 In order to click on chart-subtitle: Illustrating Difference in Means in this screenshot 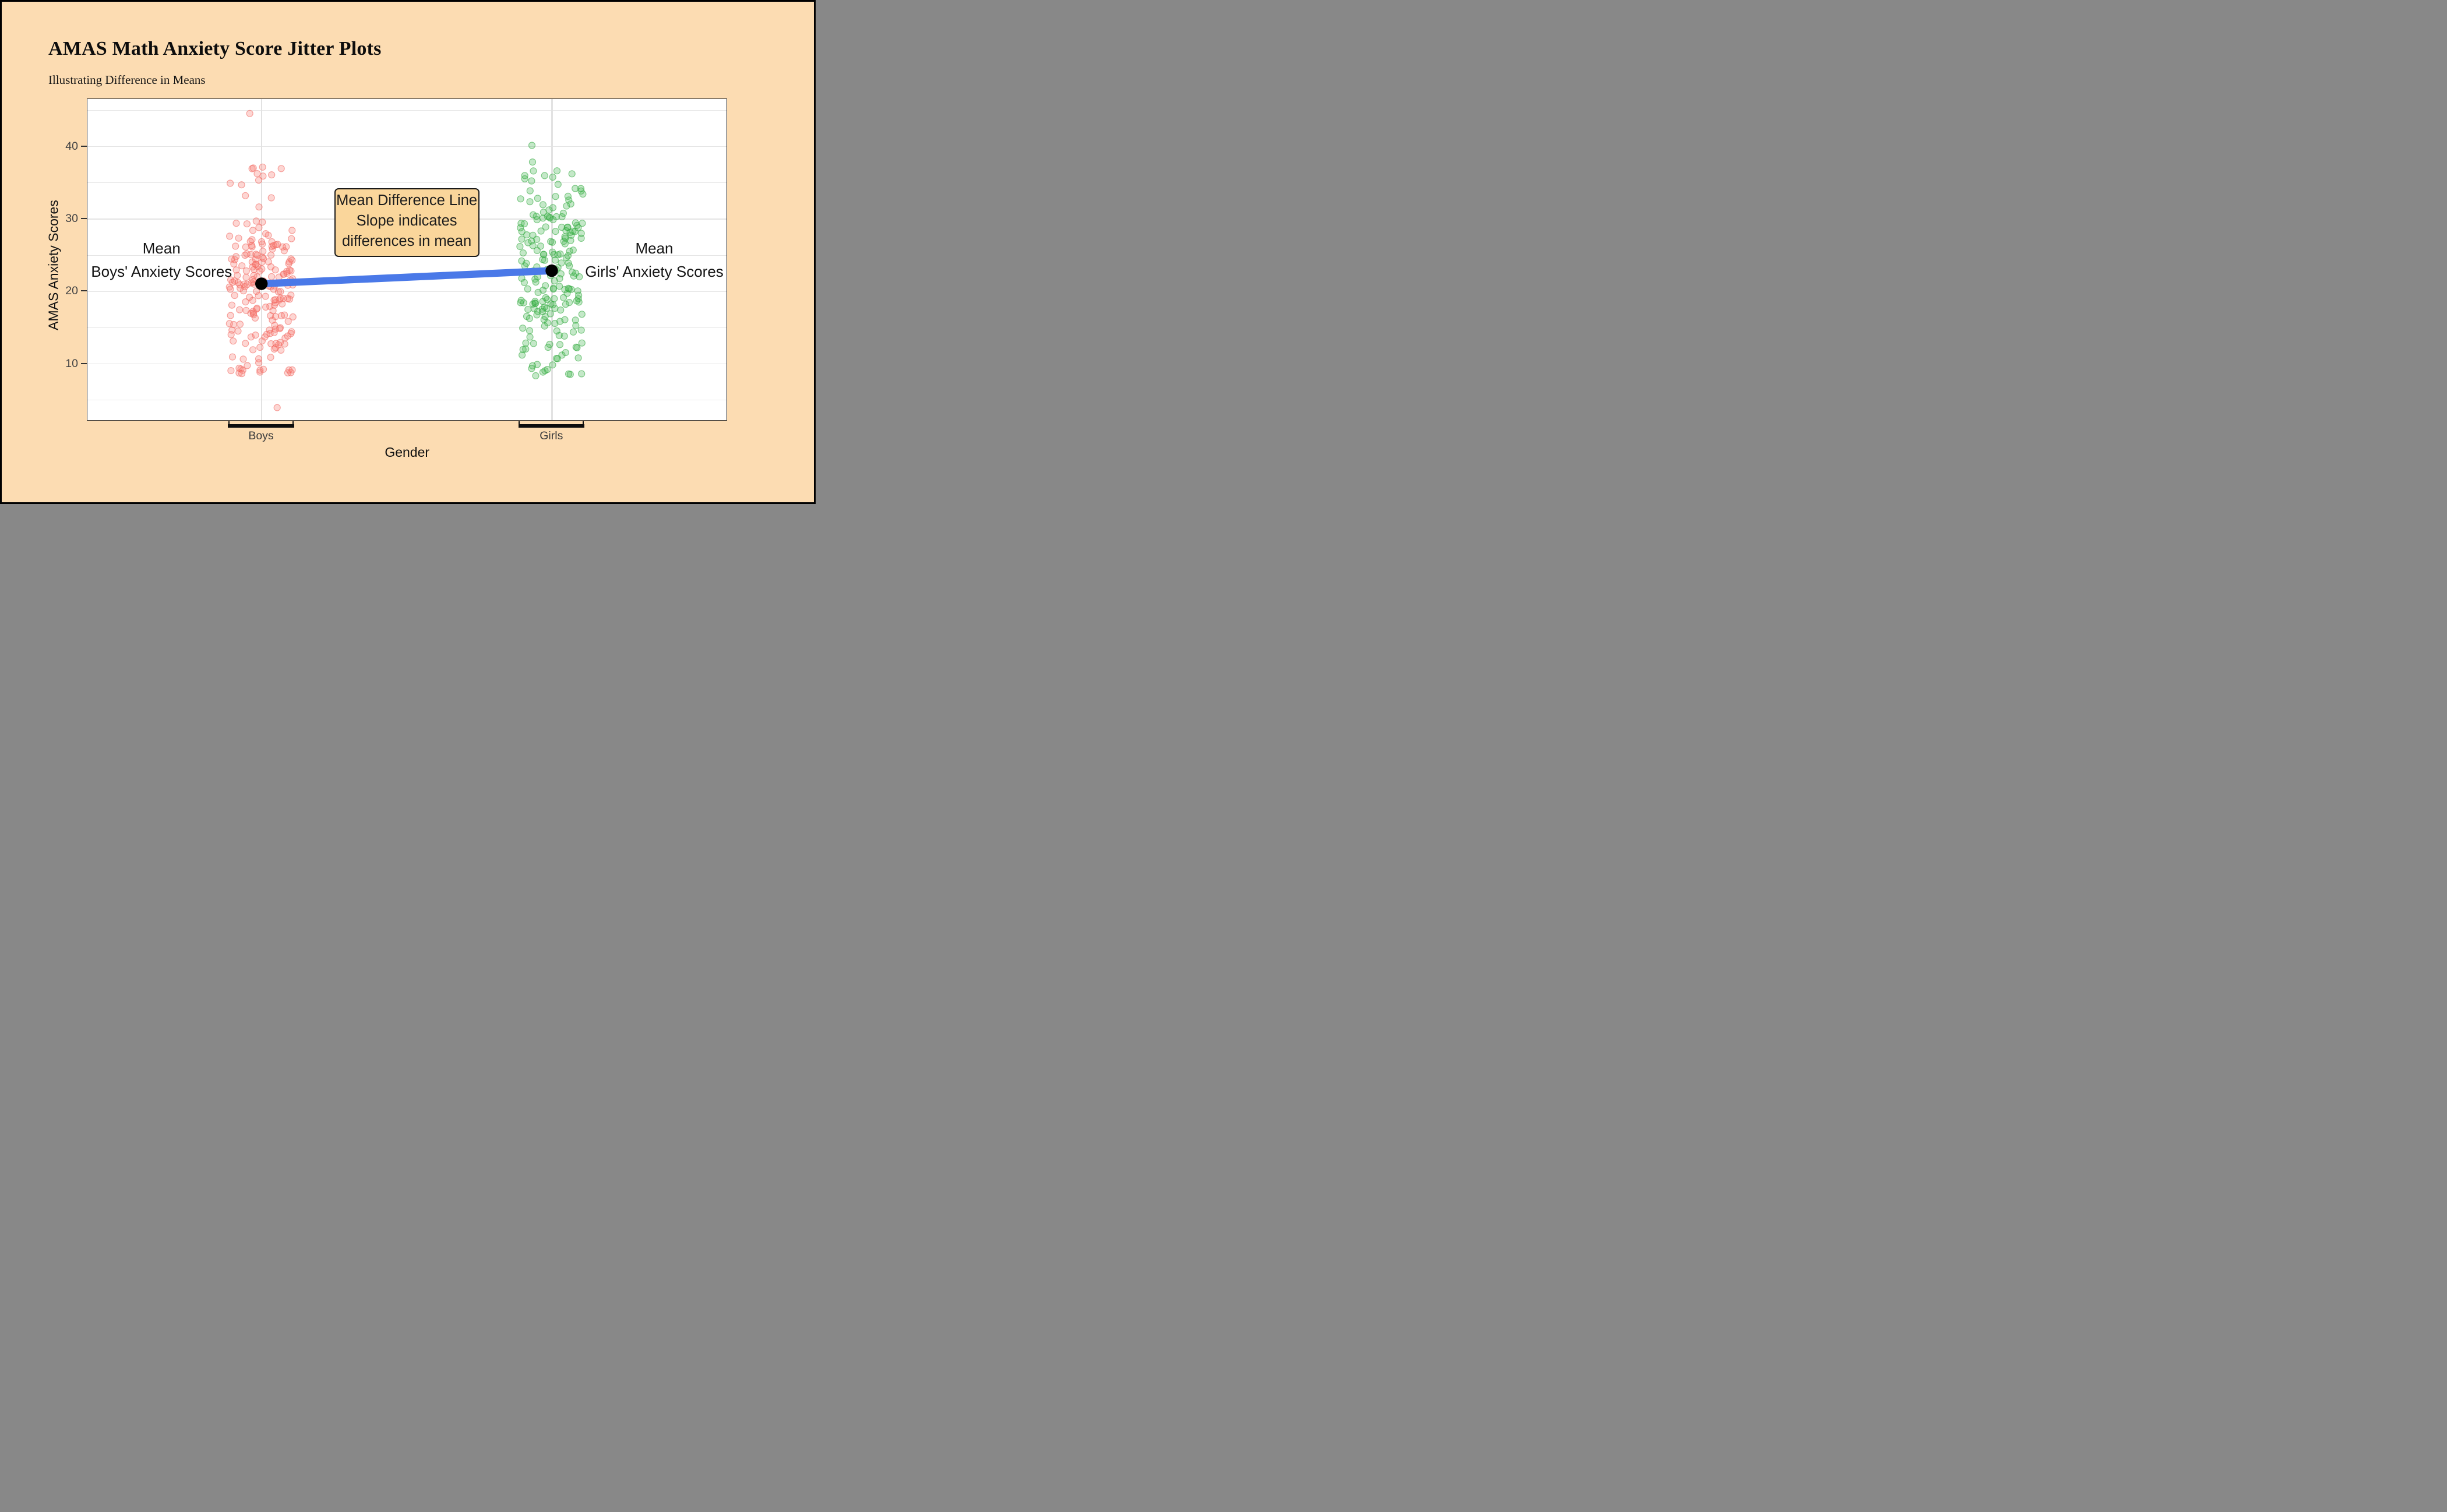, I will do `click(127, 80)`.